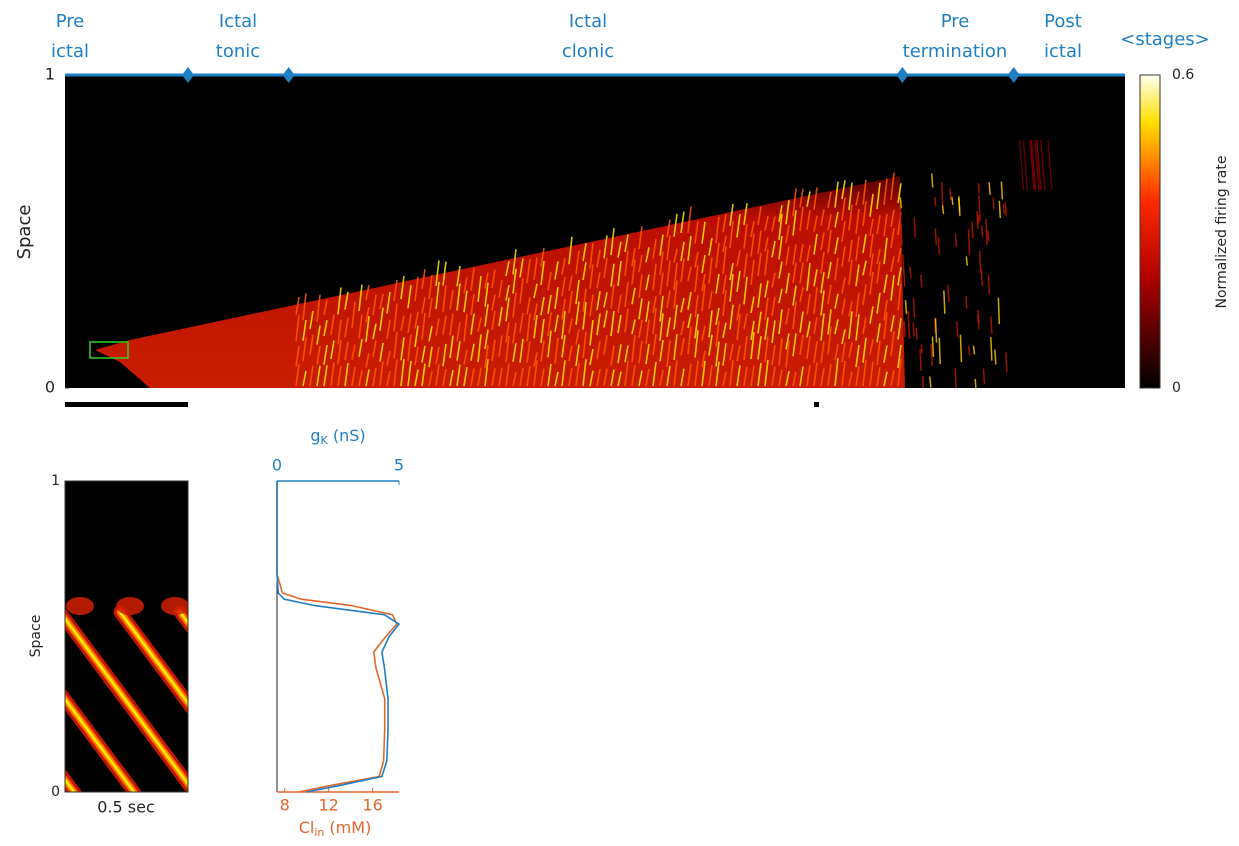 Image resolution: width=1239 pixels, height=846 pixels. What do you see at coordinates (126, 404) in the screenshot?
I see `scale-bar` at bounding box center [126, 404].